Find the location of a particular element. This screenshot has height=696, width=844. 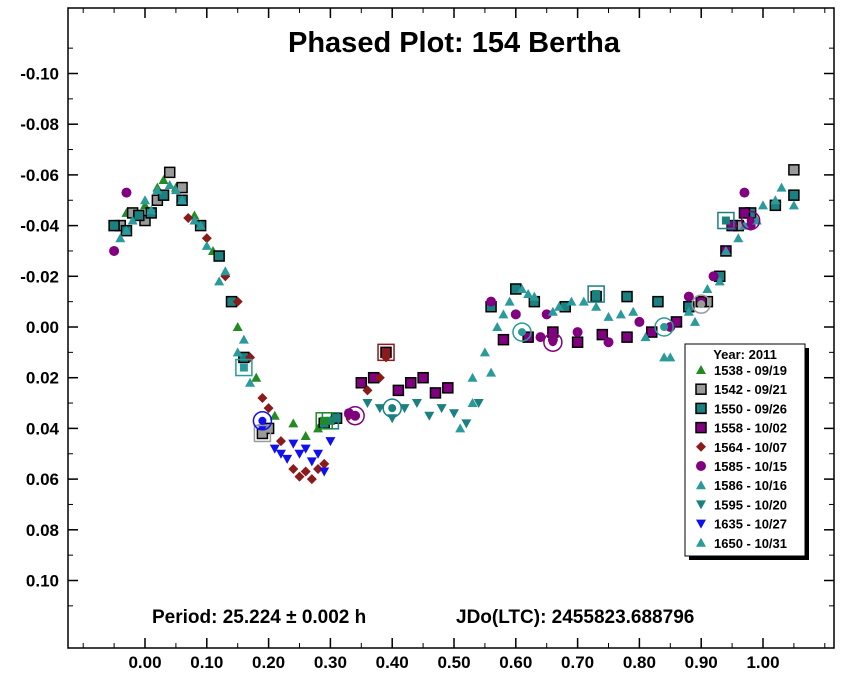

y-tick-label: -0.10 is located at coordinates (39, 74).